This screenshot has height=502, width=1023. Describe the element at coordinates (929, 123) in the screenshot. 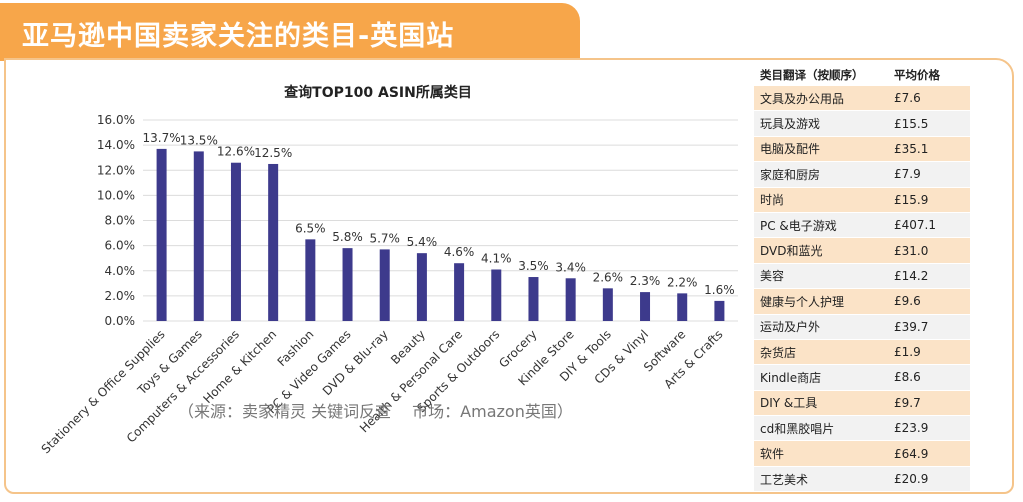

I see `table-cell-price: £15.5` at that location.